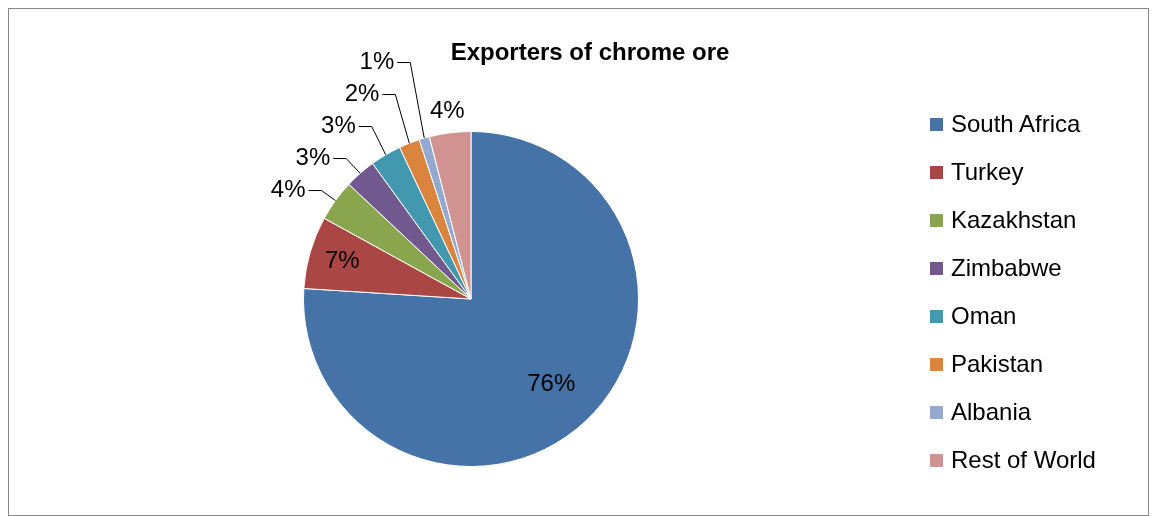  What do you see at coordinates (991, 412) in the screenshot?
I see `legend-label: Albania` at bounding box center [991, 412].